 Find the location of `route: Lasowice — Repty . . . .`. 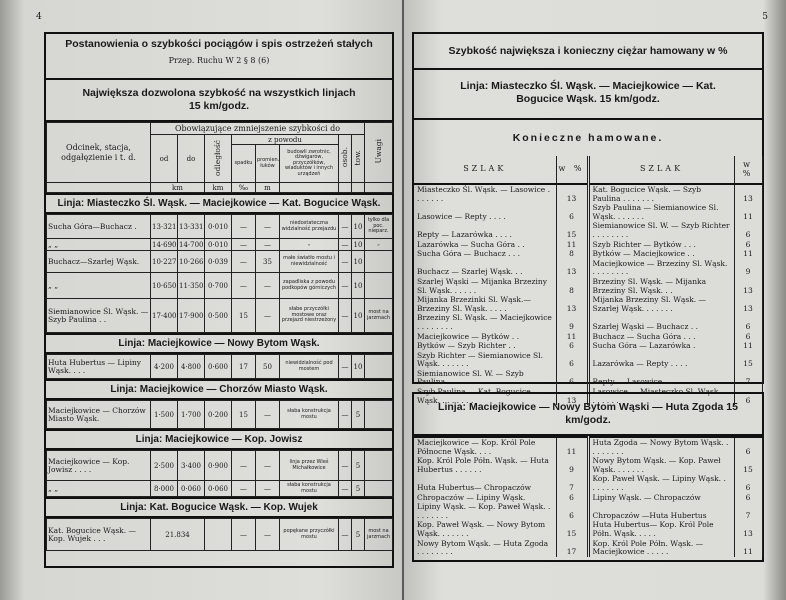

route: Lasowice — Repty . . . . is located at coordinates (485, 212).